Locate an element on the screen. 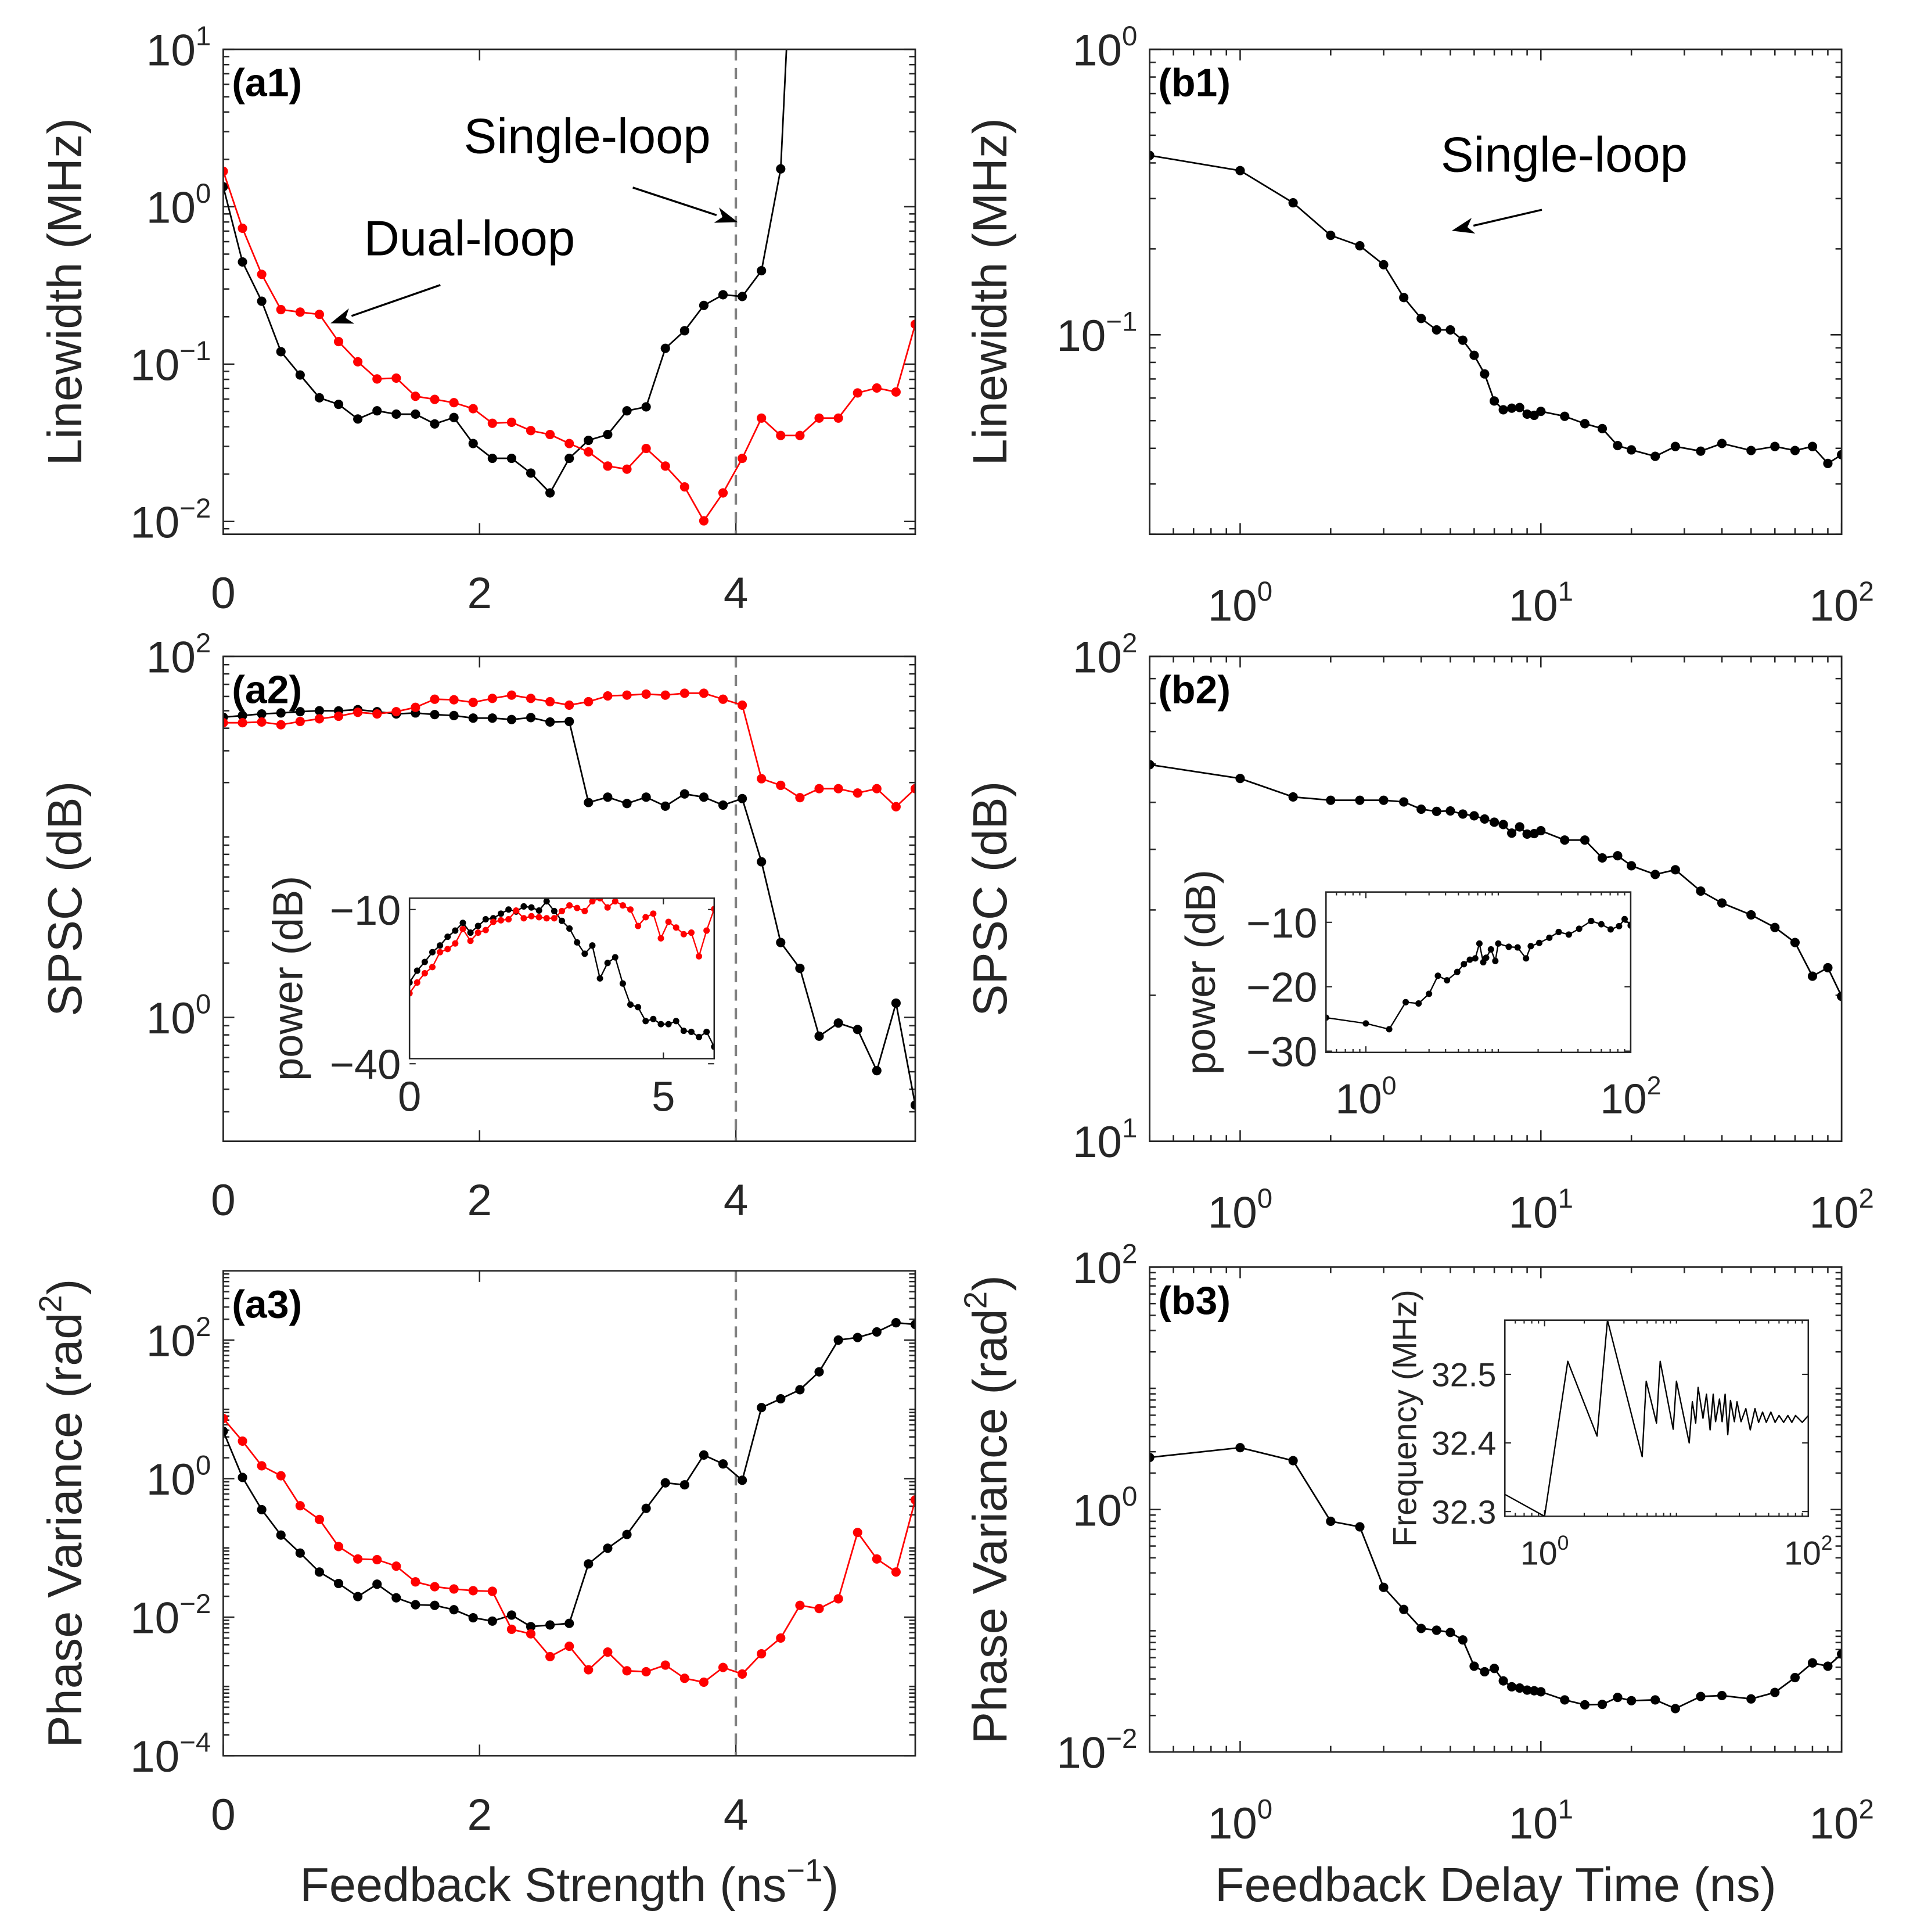 Image resolution: width=1906 pixels, height=1932 pixels. x-tick-label-base: 0 is located at coordinates (223, 1815).